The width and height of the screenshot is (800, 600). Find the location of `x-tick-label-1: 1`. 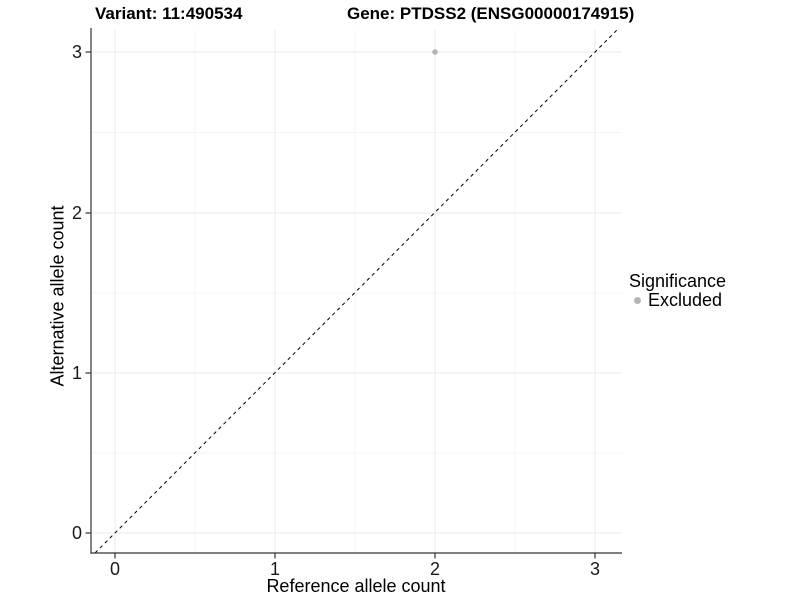

x-tick-label-1: 1 is located at coordinates (274, 569).